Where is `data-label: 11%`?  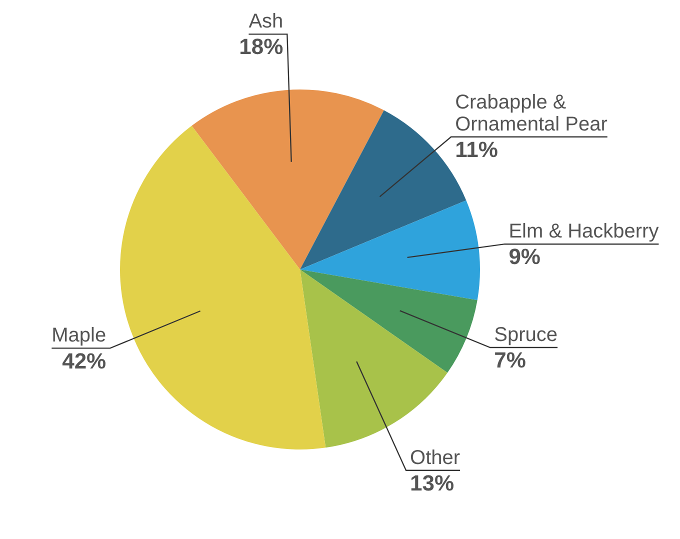
data-label: 11% is located at coordinates (476, 149).